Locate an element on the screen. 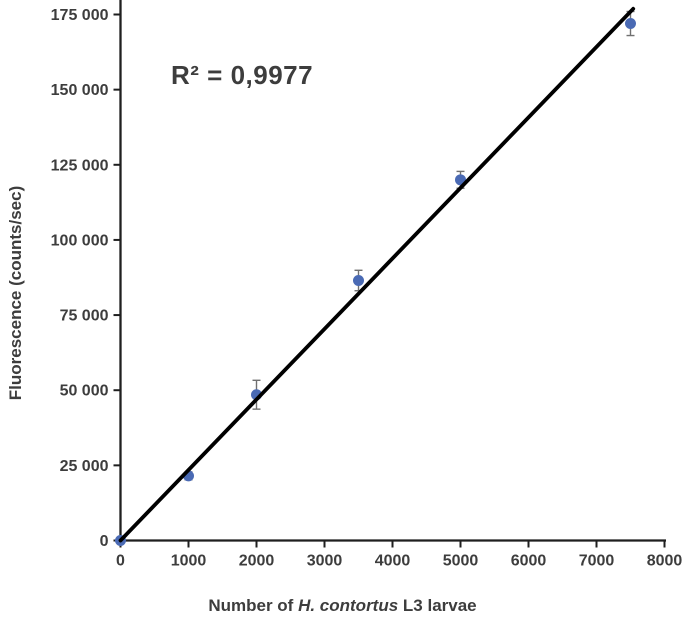 The height and width of the screenshot is (622, 685). y-tick-label: 50 000 is located at coordinates (84, 391).